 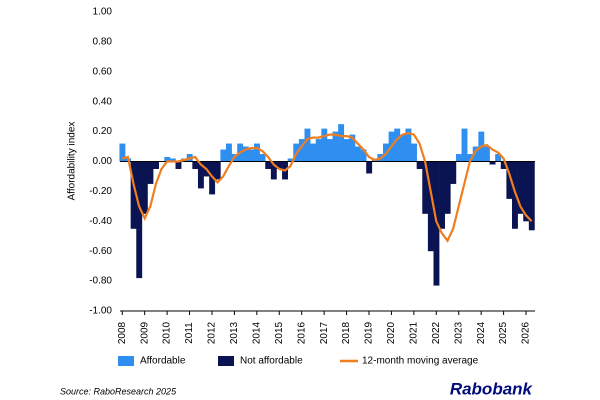 I want to click on x-tick-label: 2023, so click(x=458, y=332).